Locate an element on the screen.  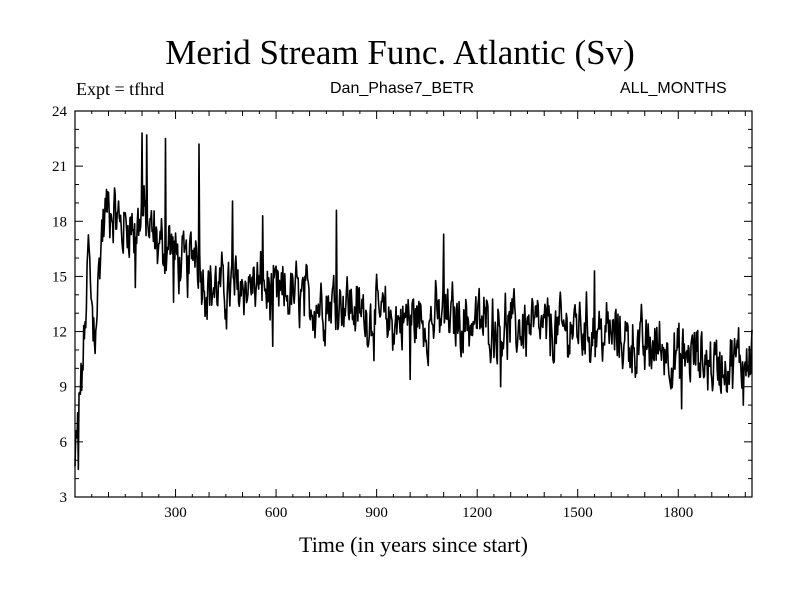
y-tick-label: 12 is located at coordinates (59, 333).